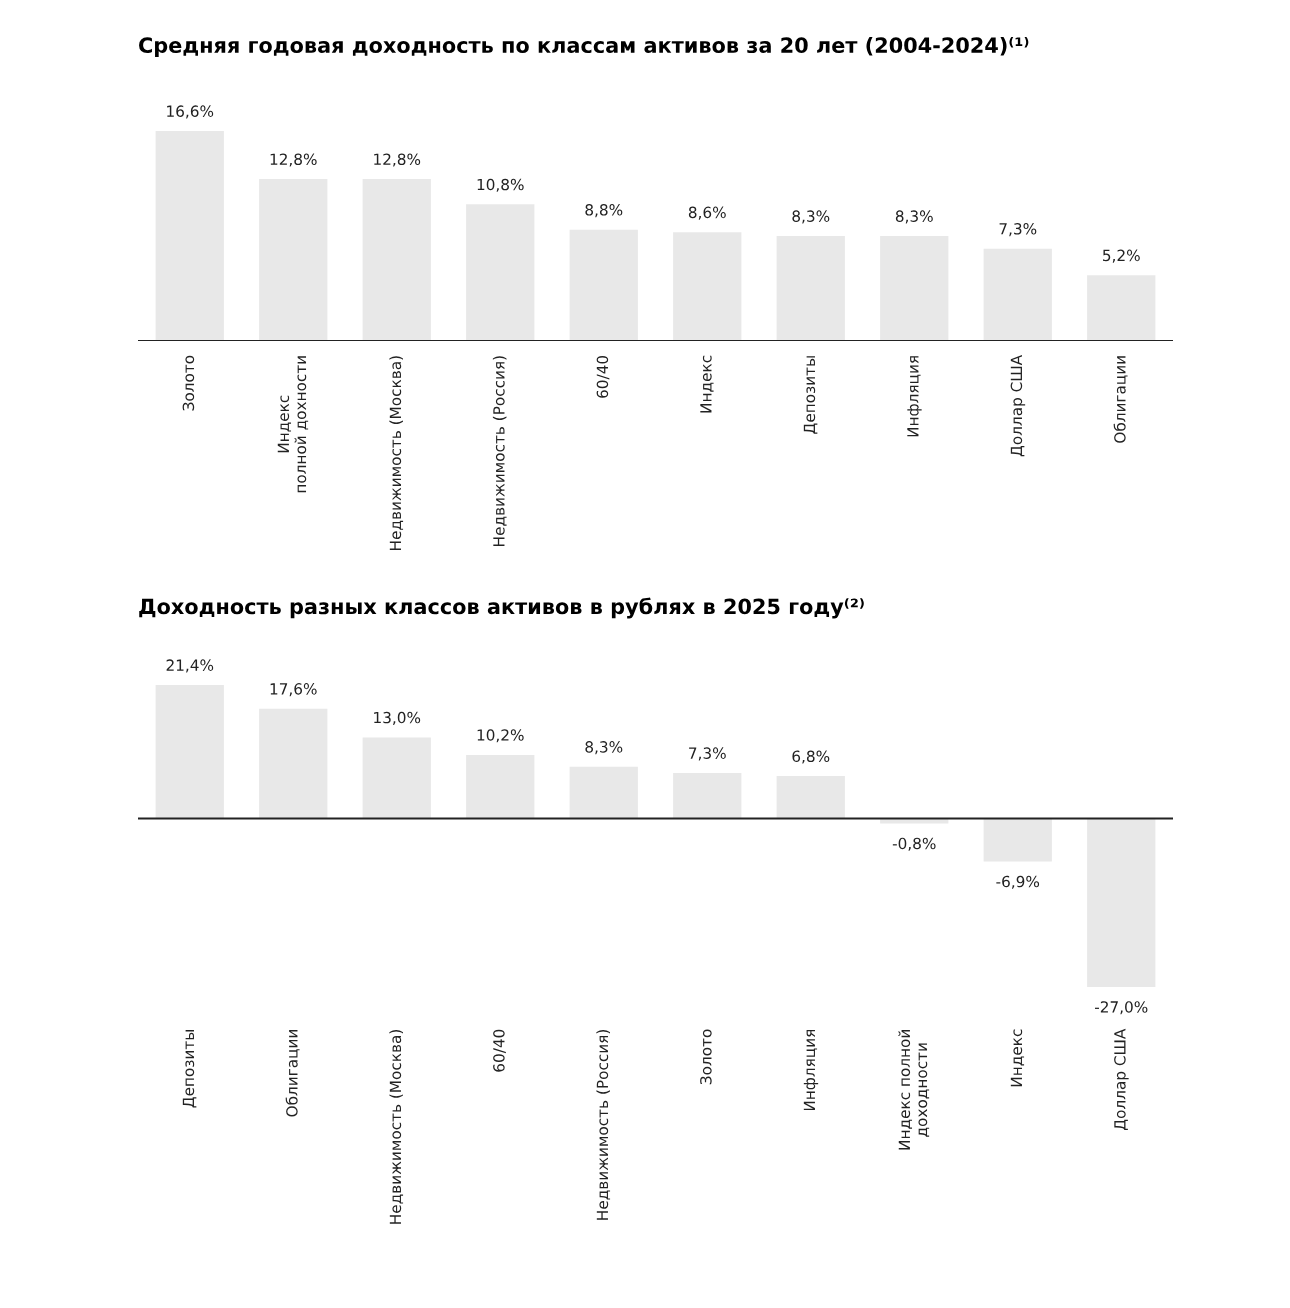 This screenshot has height=1308, width=1290. I want to click on data-label: 8,6%, so click(707, 213).